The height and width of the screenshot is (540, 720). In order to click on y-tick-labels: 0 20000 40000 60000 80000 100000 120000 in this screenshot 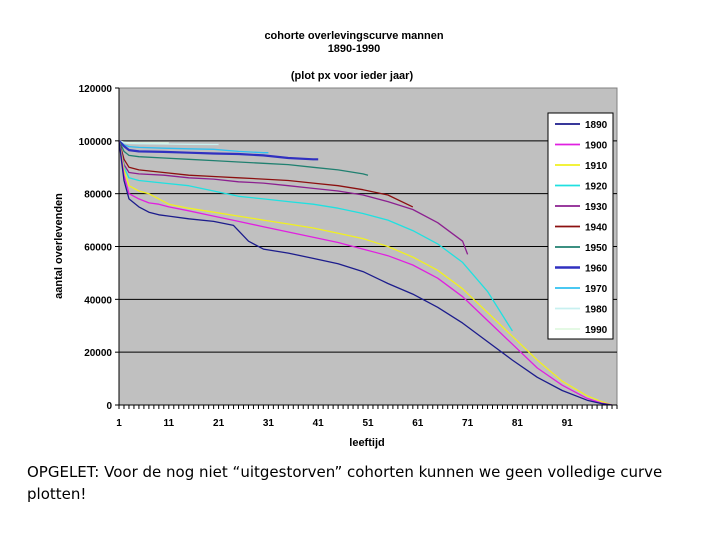, I will do `click(99, 248)`.